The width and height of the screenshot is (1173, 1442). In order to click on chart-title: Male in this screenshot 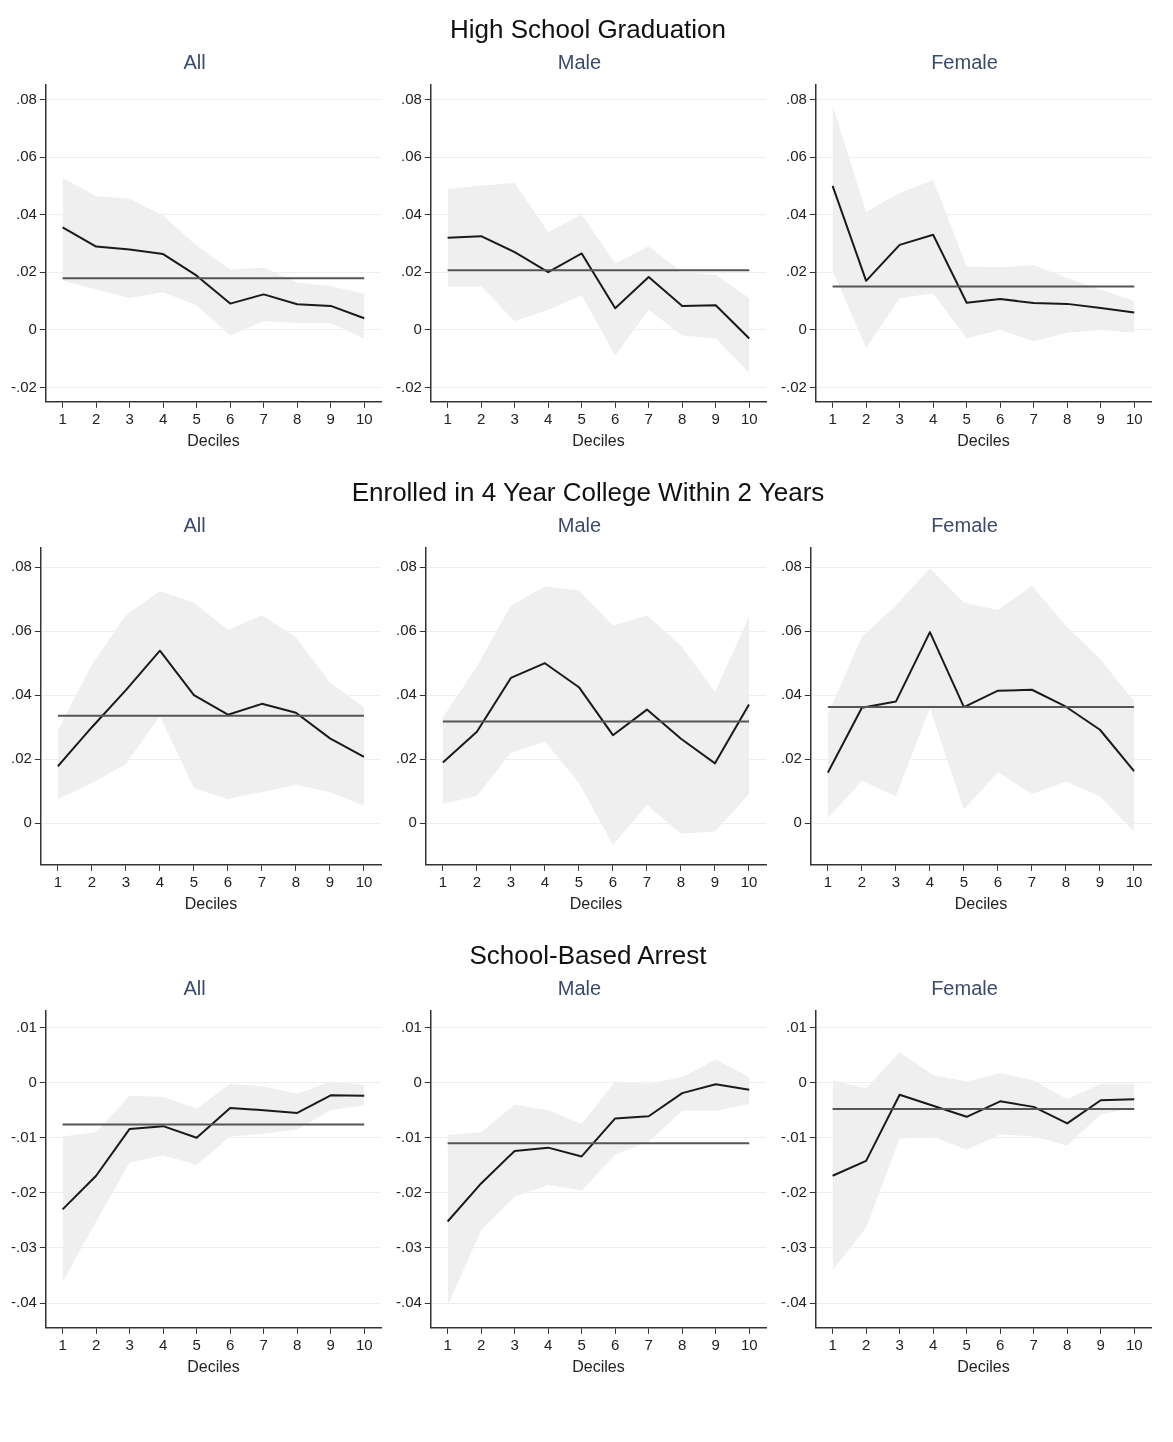, I will do `click(579, 524)`.